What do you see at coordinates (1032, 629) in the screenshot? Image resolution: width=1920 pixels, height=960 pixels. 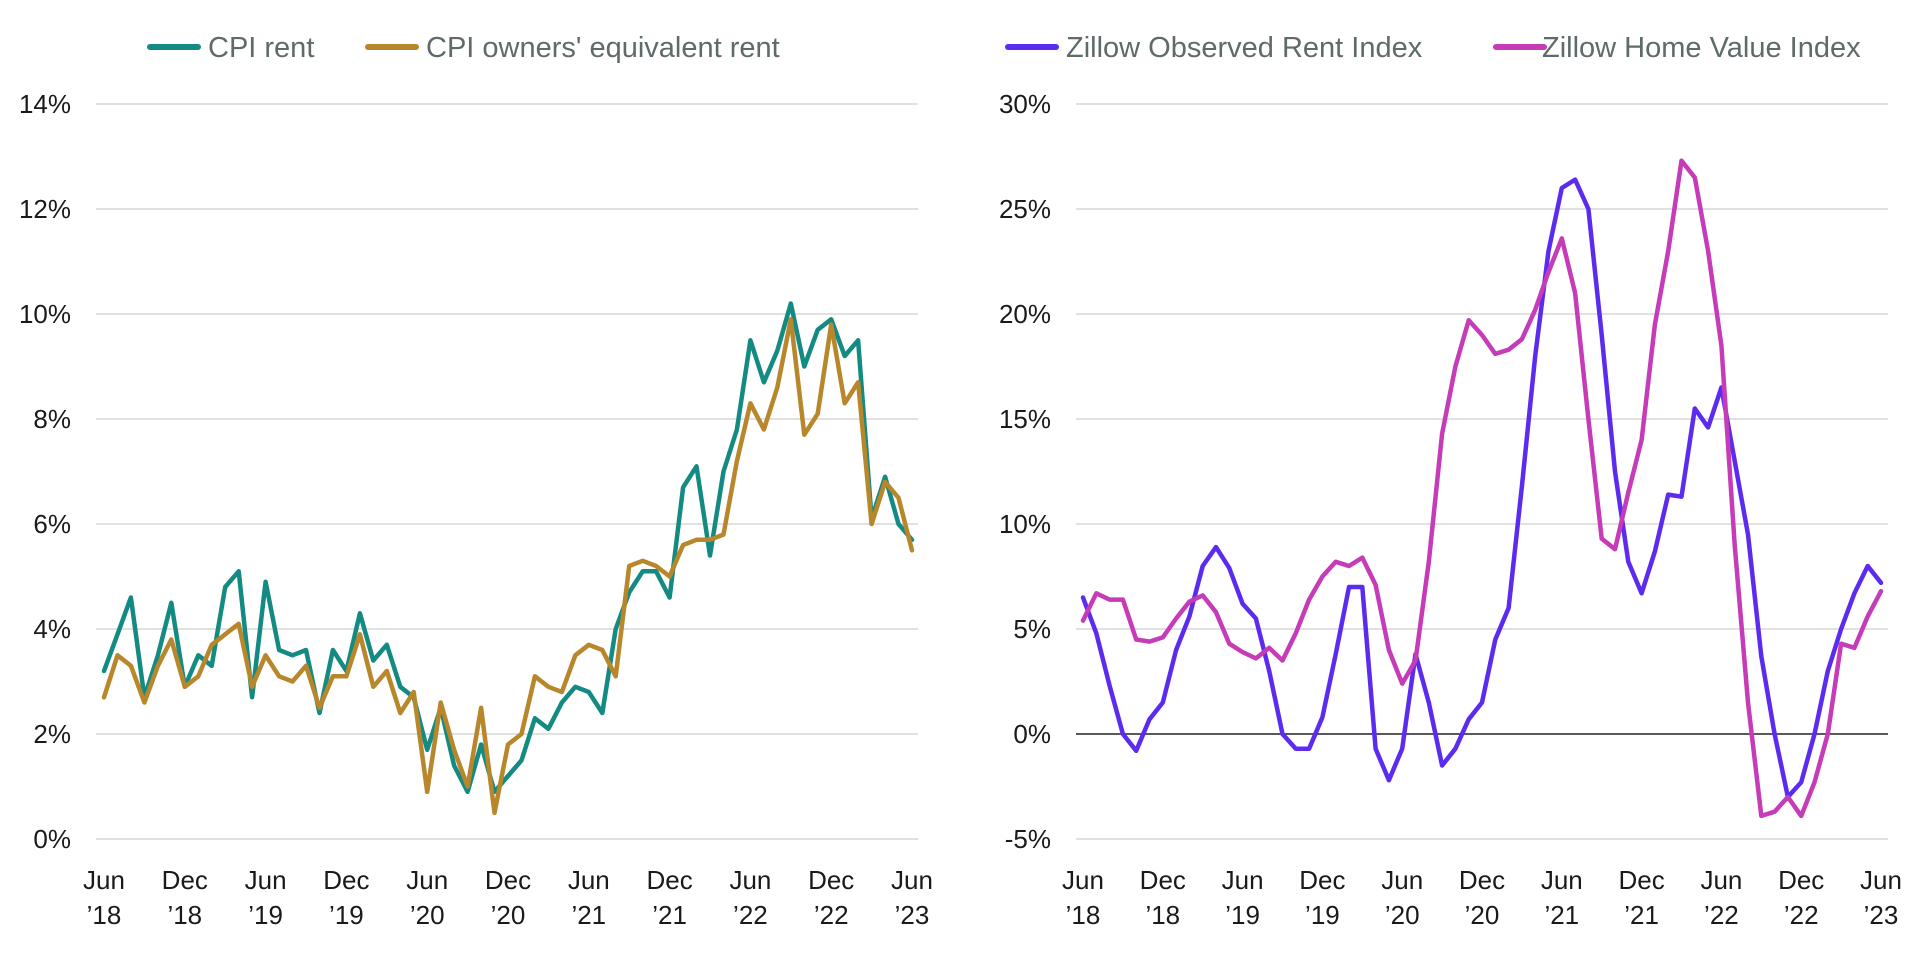 I see `y-tick-label: 5%` at bounding box center [1032, 629].